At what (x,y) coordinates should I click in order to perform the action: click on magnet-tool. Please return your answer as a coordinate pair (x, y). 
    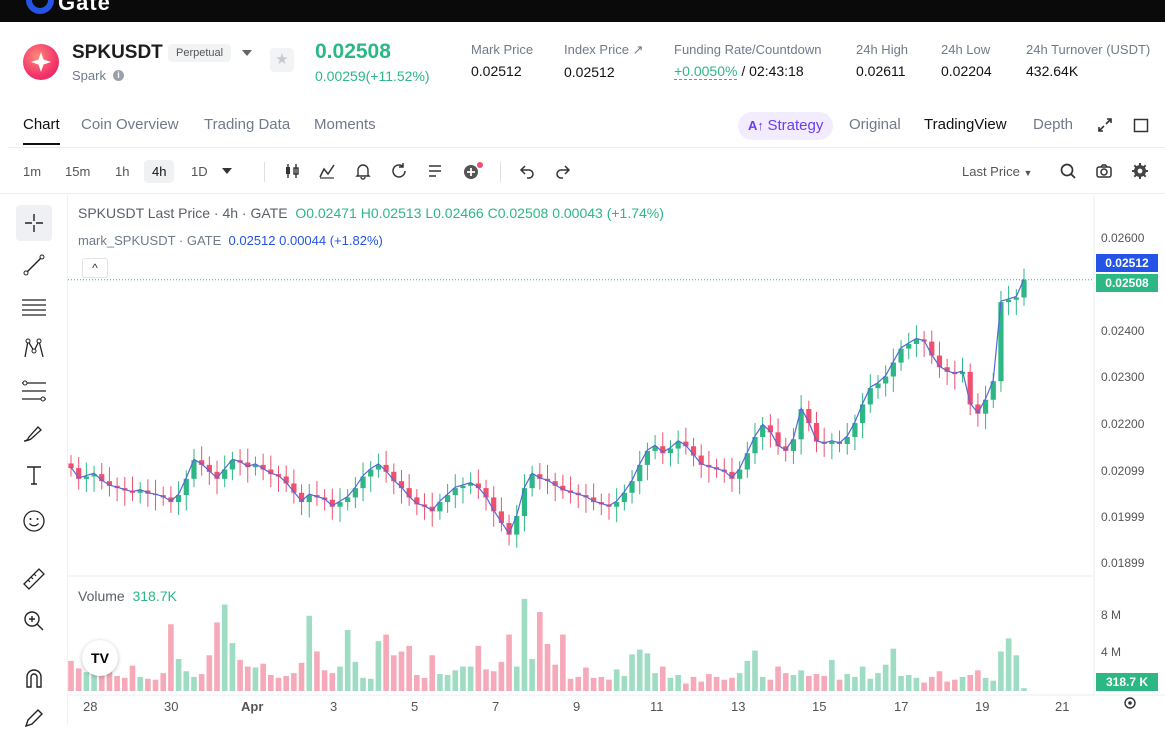
    Looking at the image, I should click on (34, 679).